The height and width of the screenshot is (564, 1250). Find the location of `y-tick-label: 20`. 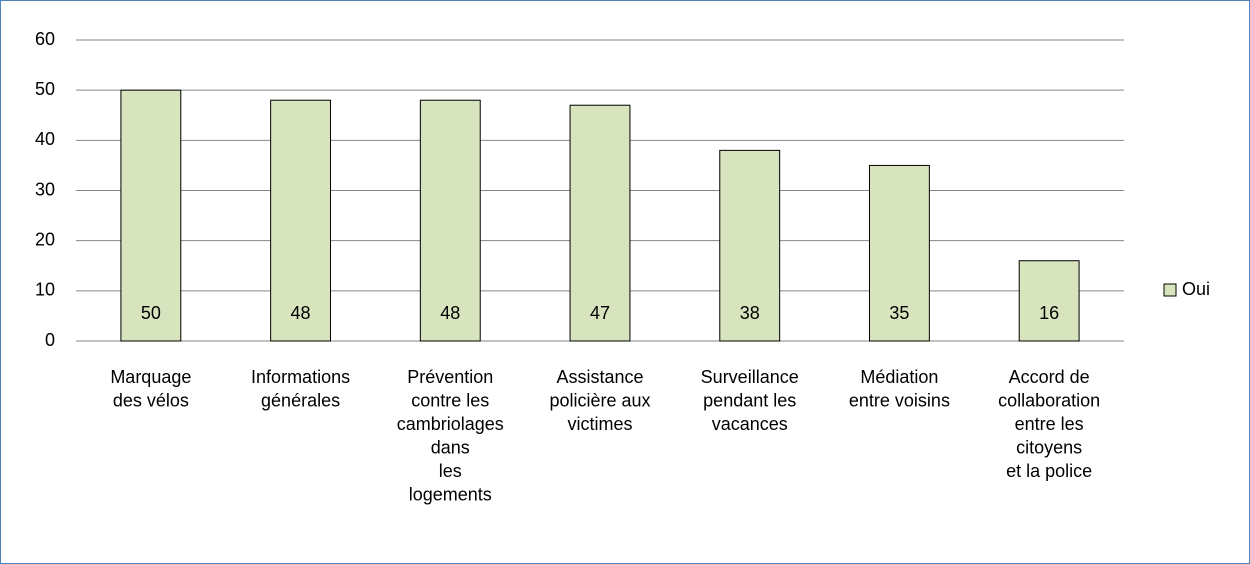

y-tick-label: 20 is located at coordinates (45, 239).